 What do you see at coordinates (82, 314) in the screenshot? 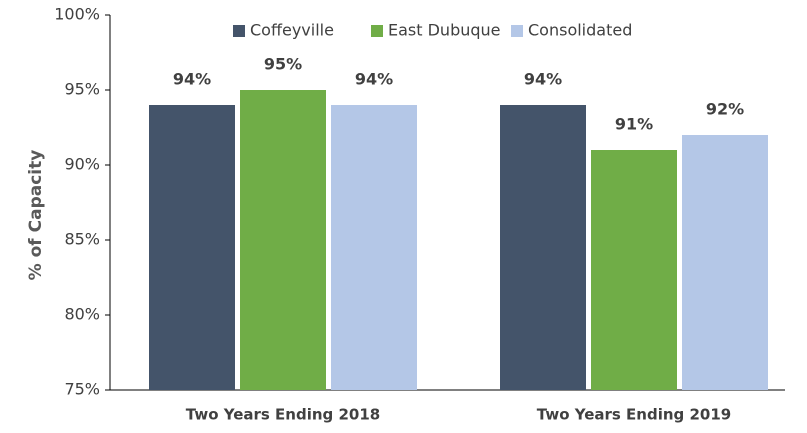
I see `y-tick-label: 80%` at bounding box center [82, 314].